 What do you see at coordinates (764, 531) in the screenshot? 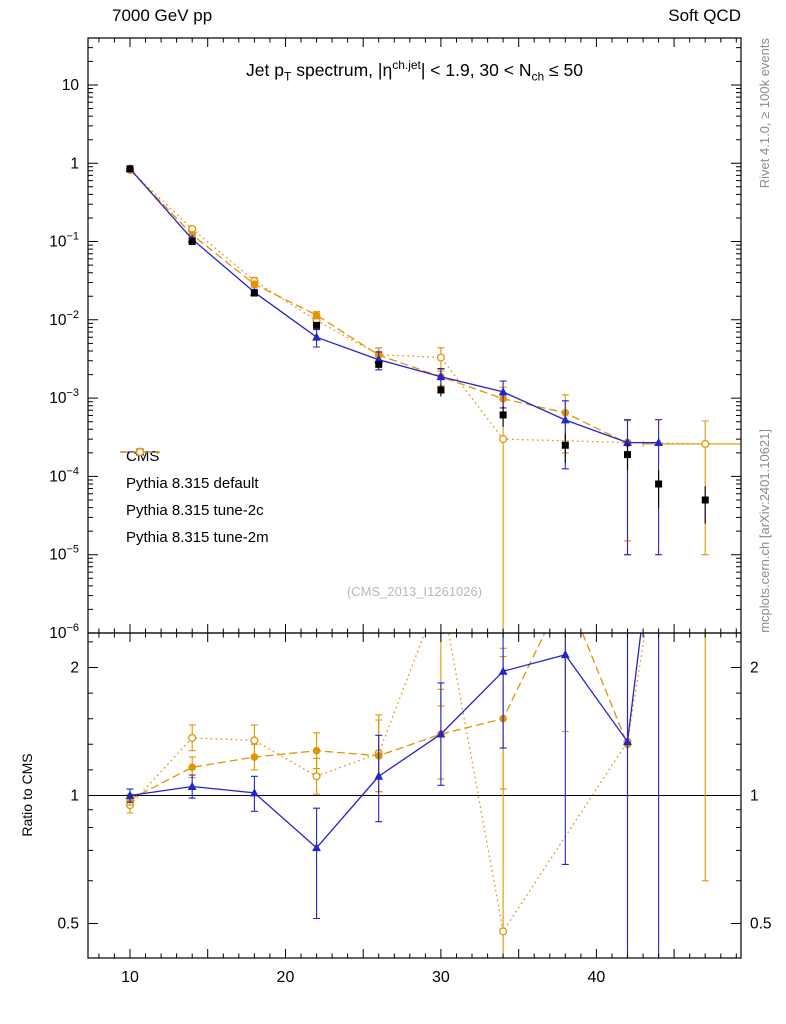
I see `mcplots-reference-note: mcplots.cern.ch [arXiv:2401.10621]` at bounding box center [764, 531].